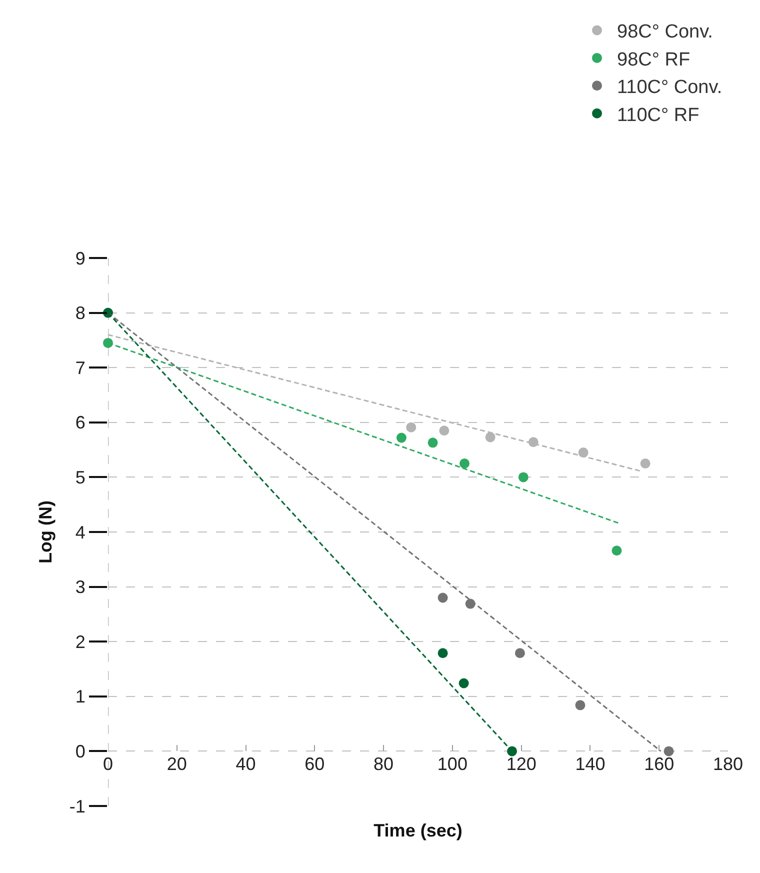 The image size is (760, 873). Describe the element at coordinates (80, 478) in the screenshot. I see `y-tick-label: 5` at that location.